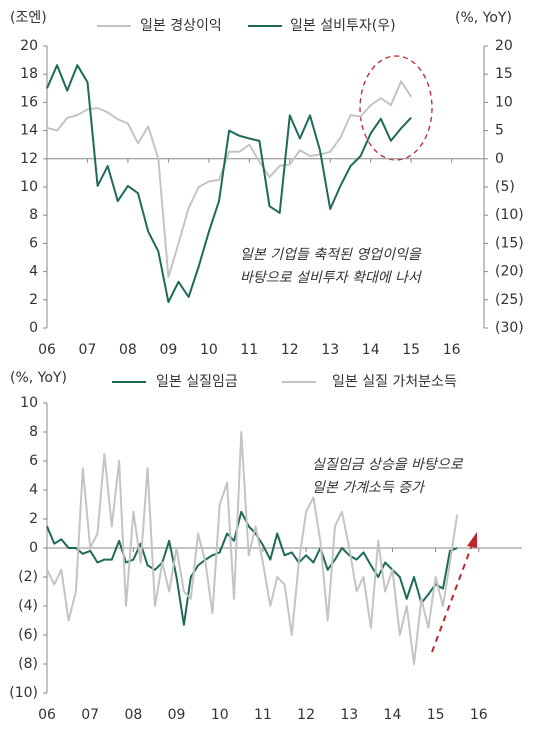  What do you see at coordinates (452, 598) in the screenshot?
I see `trend-arrow` at bounding box center [452, 598].